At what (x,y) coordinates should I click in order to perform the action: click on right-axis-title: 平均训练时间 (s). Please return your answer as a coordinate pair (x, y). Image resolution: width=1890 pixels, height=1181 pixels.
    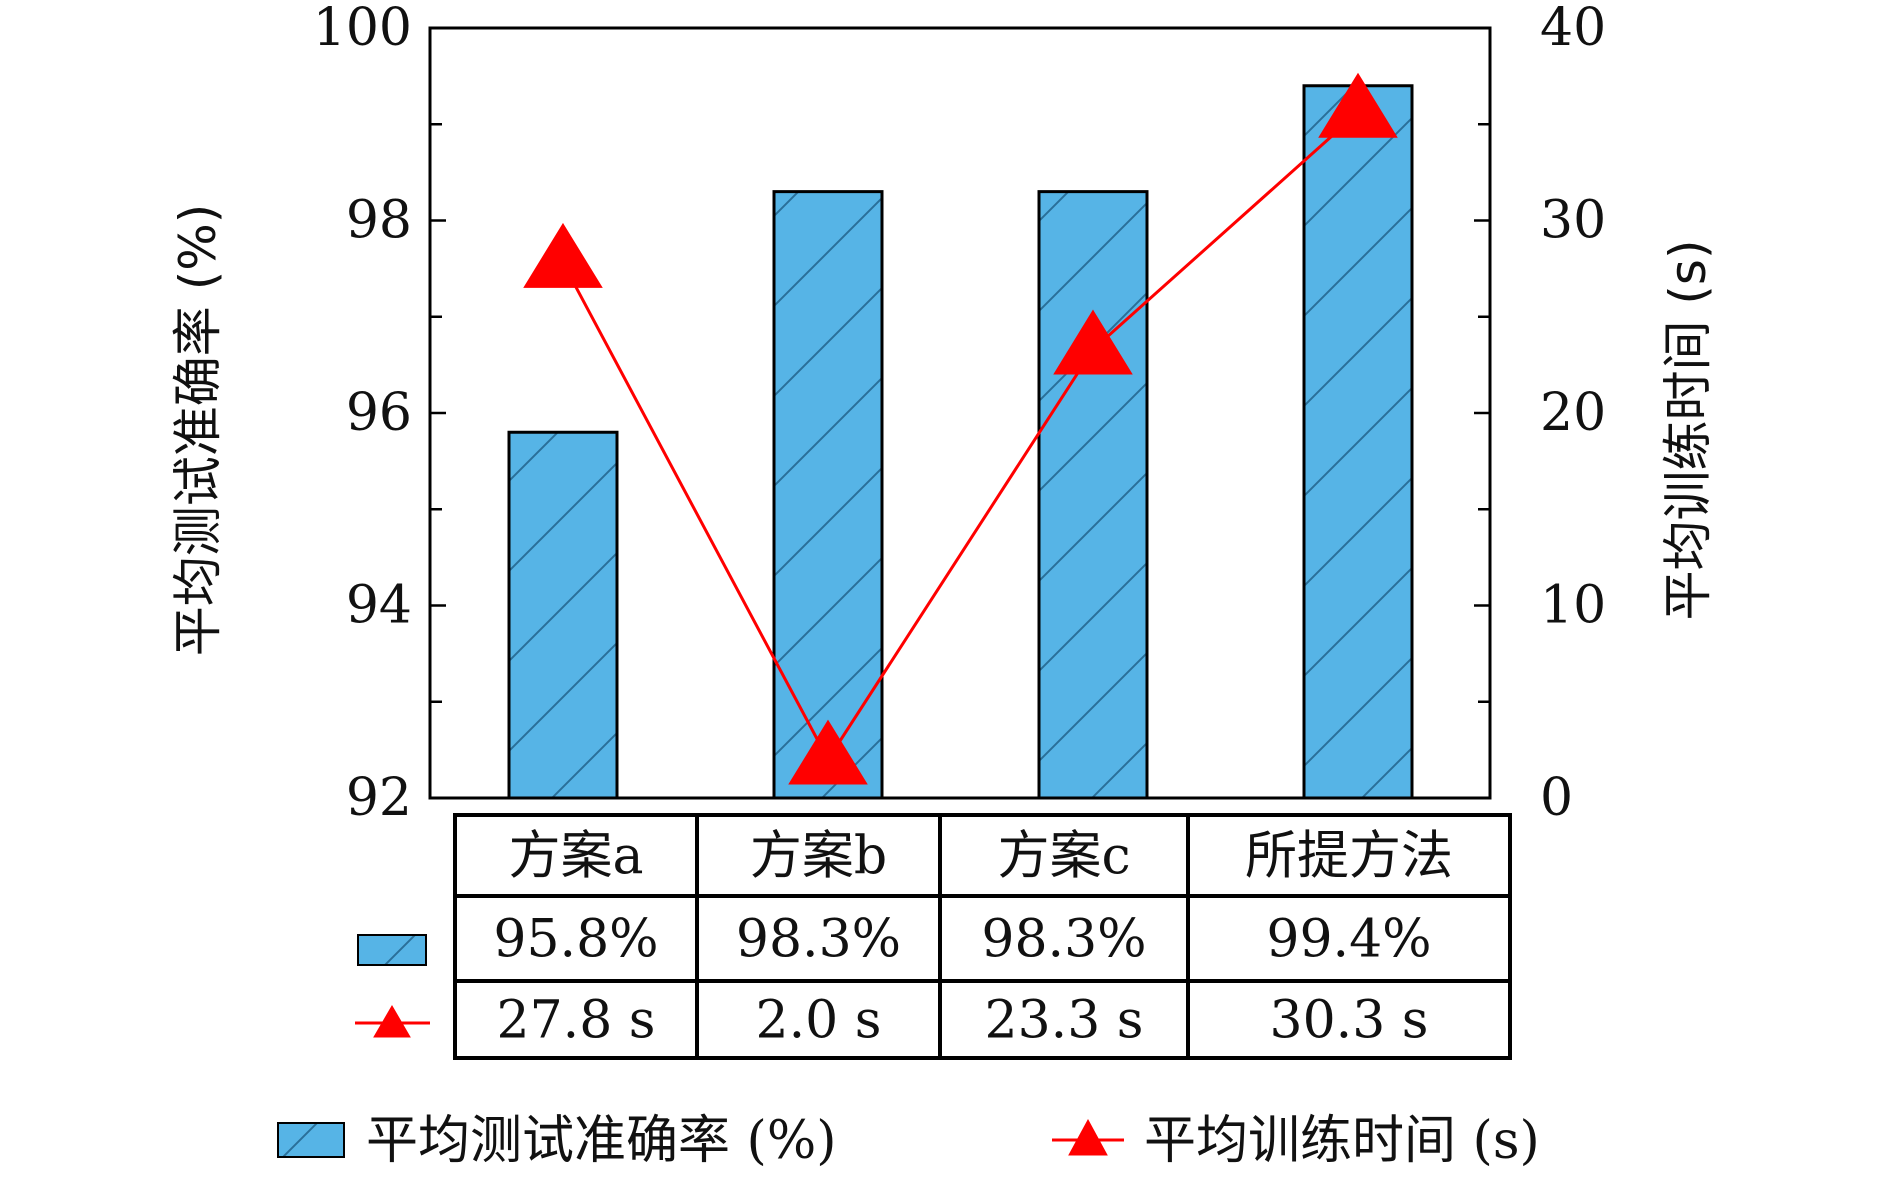
    Looking at the image, I should click on (1688, 430).